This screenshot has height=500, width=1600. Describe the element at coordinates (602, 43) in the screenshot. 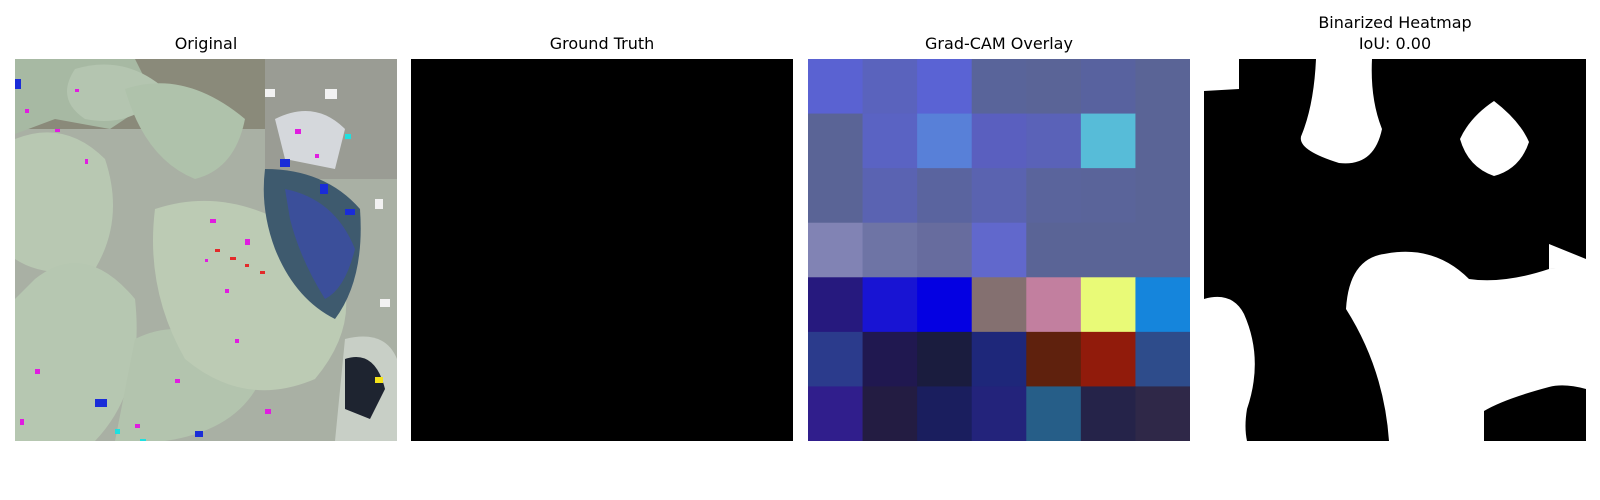

I see `panel-title-ground-truth: Ground Truth` at that location.